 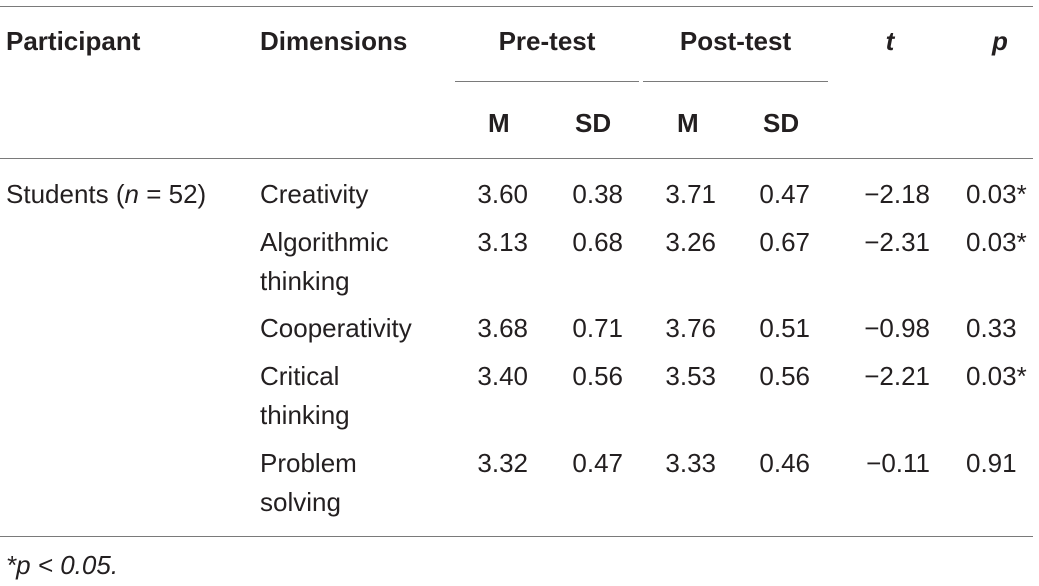 I want to click on pre-m-cell: 3.32, so click(x=502, y=463).